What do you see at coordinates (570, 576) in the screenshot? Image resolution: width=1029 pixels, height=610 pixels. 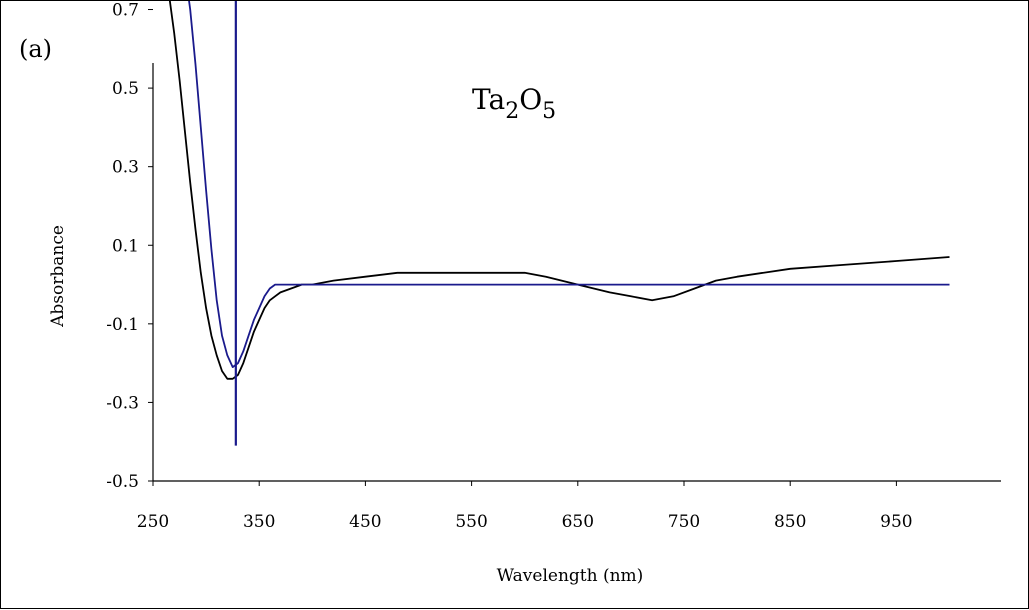 I see `x-axis-label: Wavelength (nm)` at bounding box center [570, 576].